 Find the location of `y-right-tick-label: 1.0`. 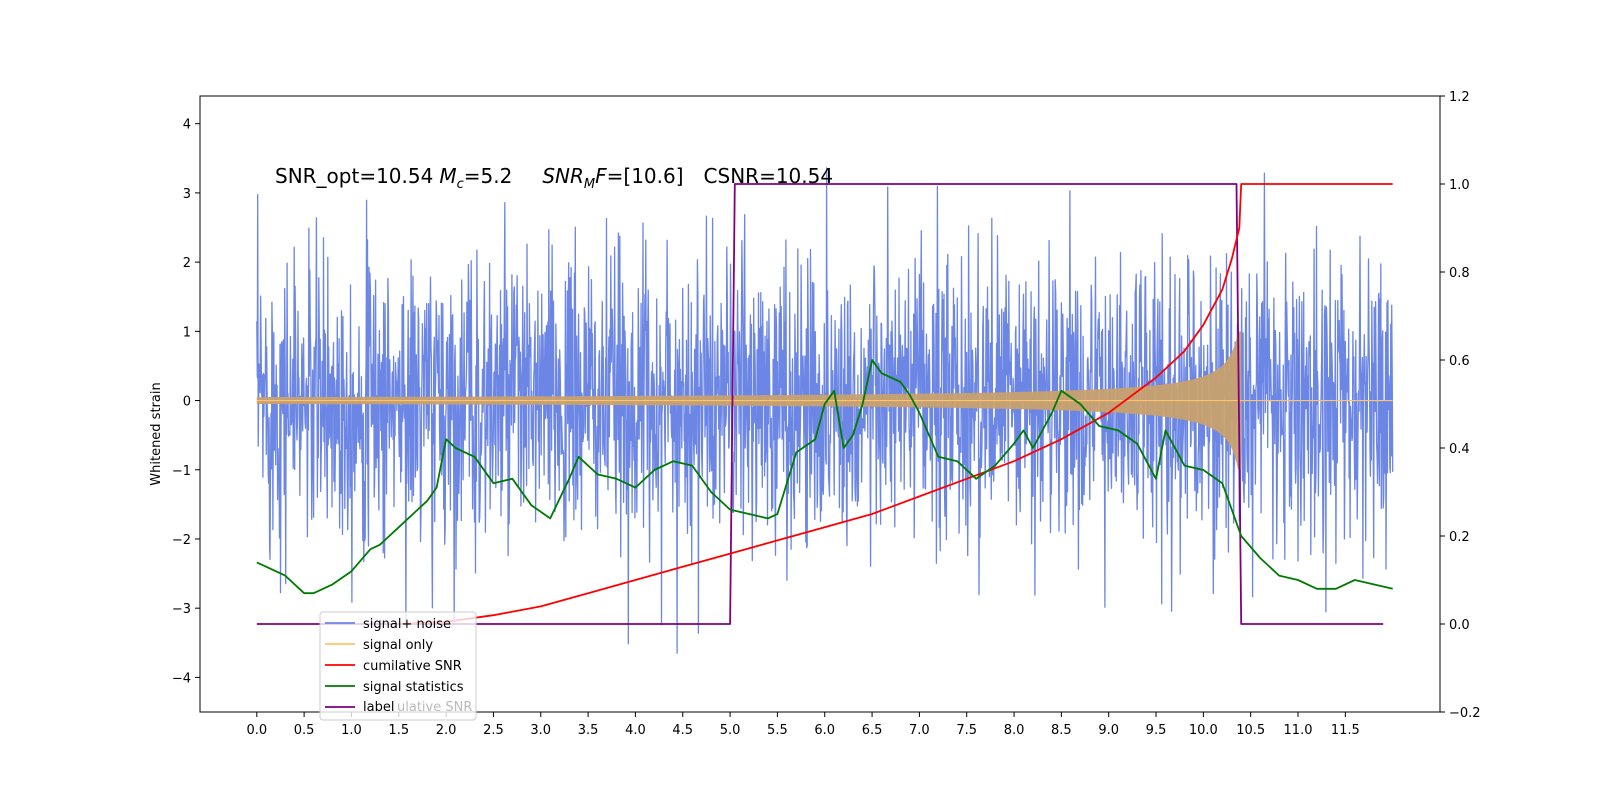

y-right-tick-label: 1.0 is located at coordinates (1459, 185).